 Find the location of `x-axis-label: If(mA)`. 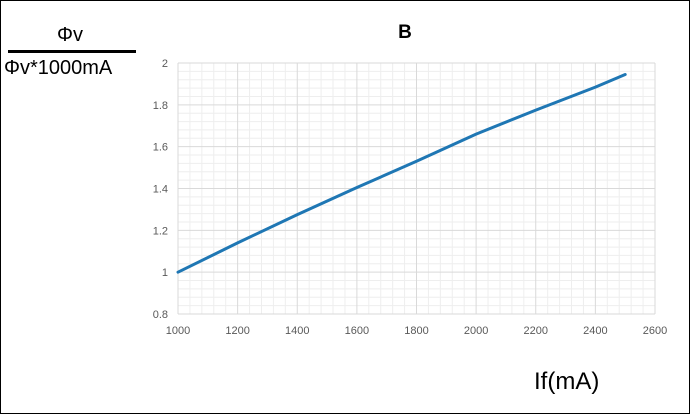

x-axis-label: If(mA) is located at coordinates (567, 381).